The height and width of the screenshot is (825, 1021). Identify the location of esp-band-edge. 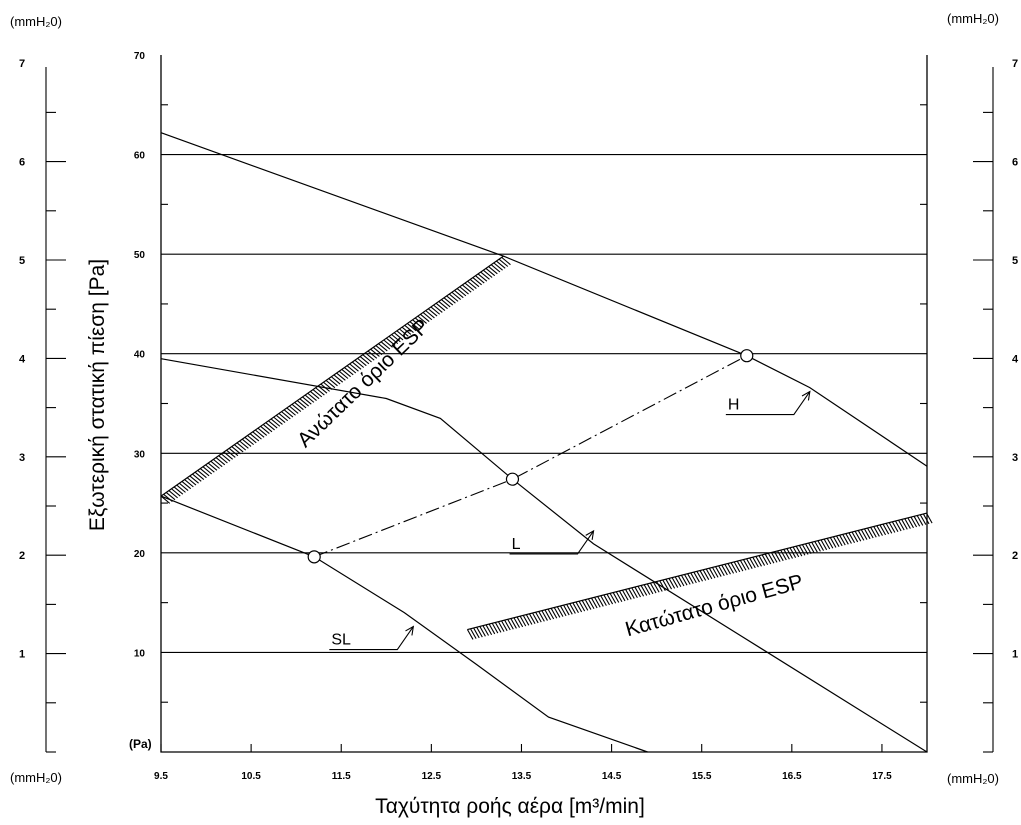
(332, 376).